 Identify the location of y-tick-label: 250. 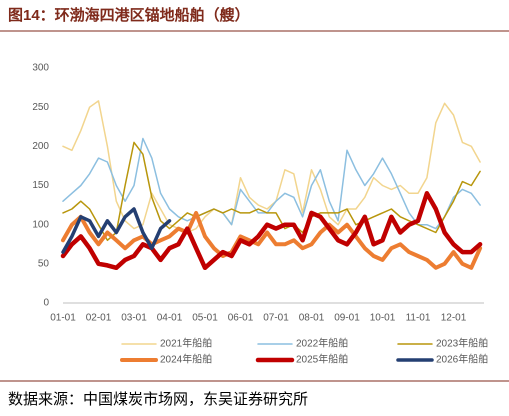
(40, 107).